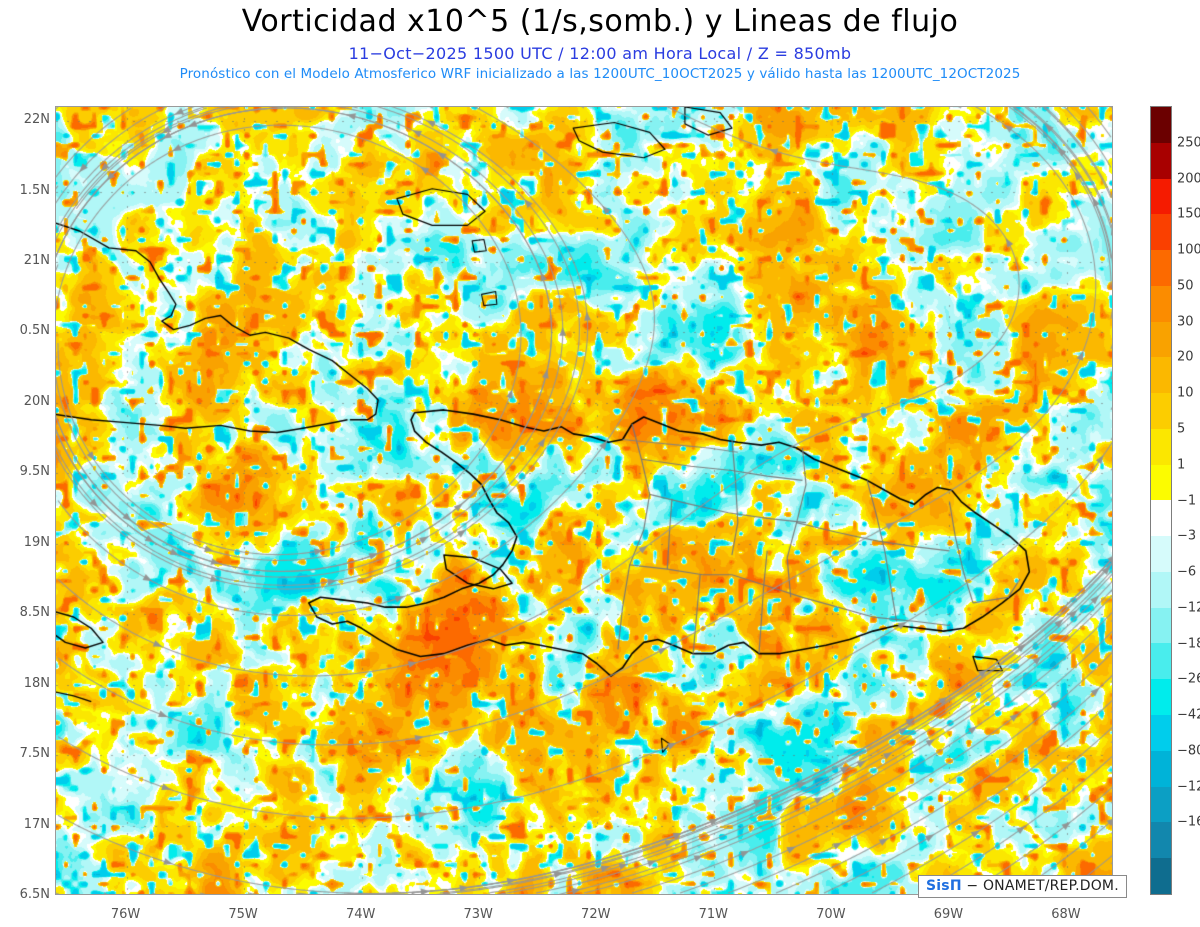 This screenshot has width=1200, height=927. Describe the element at coordinates (34, 894) in the screenshot. I see `lat-tick-11: 6.5N` at that location.